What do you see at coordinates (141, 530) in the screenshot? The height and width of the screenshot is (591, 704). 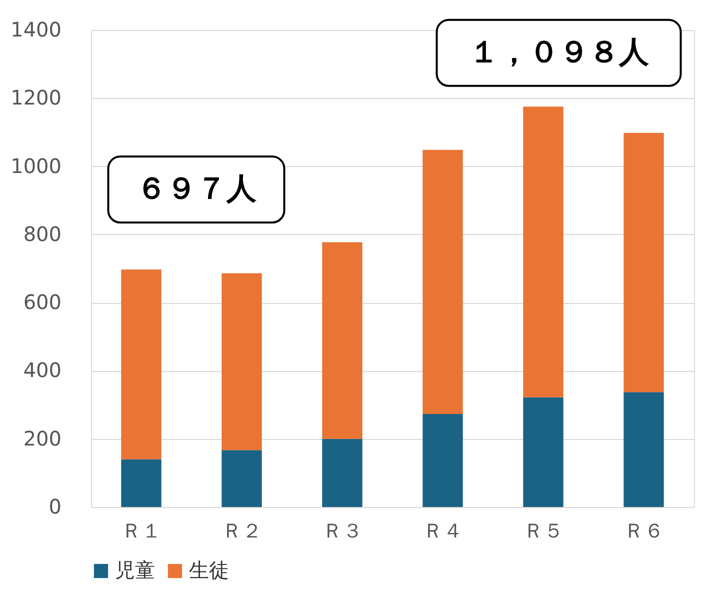 I see `x-tick-label: Ｒ１` at bounding box center [141, 530].